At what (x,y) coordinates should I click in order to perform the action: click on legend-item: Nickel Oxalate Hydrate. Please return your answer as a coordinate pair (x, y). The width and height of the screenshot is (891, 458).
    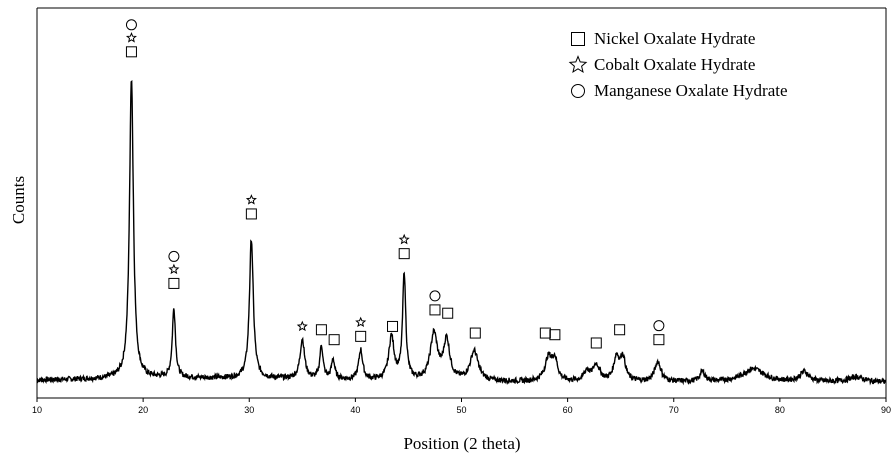
    Looking at the image, I should click on (663, 38).